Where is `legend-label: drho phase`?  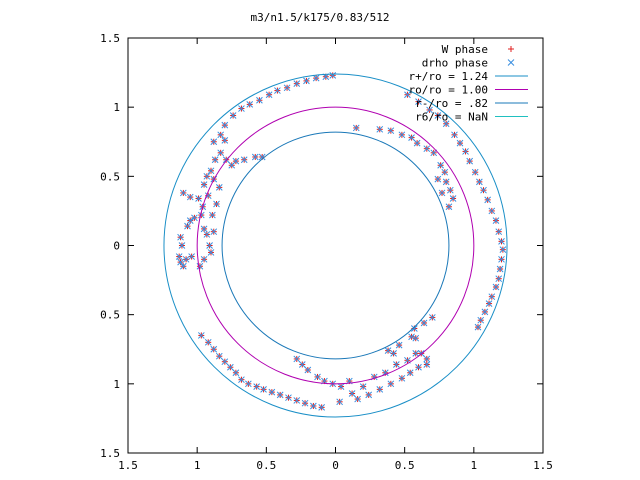
legend-label: drho phase is located at coordinates (455, 63).